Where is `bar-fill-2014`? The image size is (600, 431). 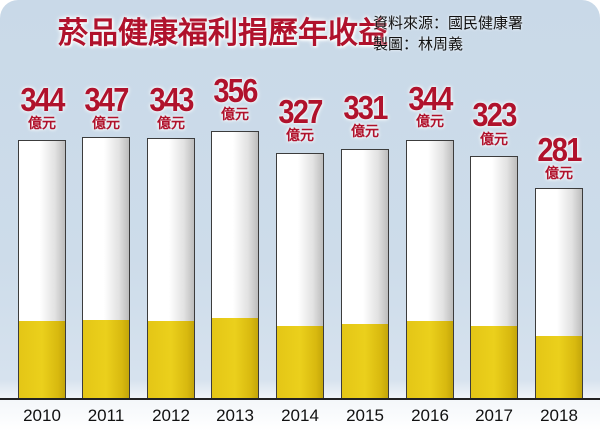
bar-fill-2014 is located at coordinates (300, 362).